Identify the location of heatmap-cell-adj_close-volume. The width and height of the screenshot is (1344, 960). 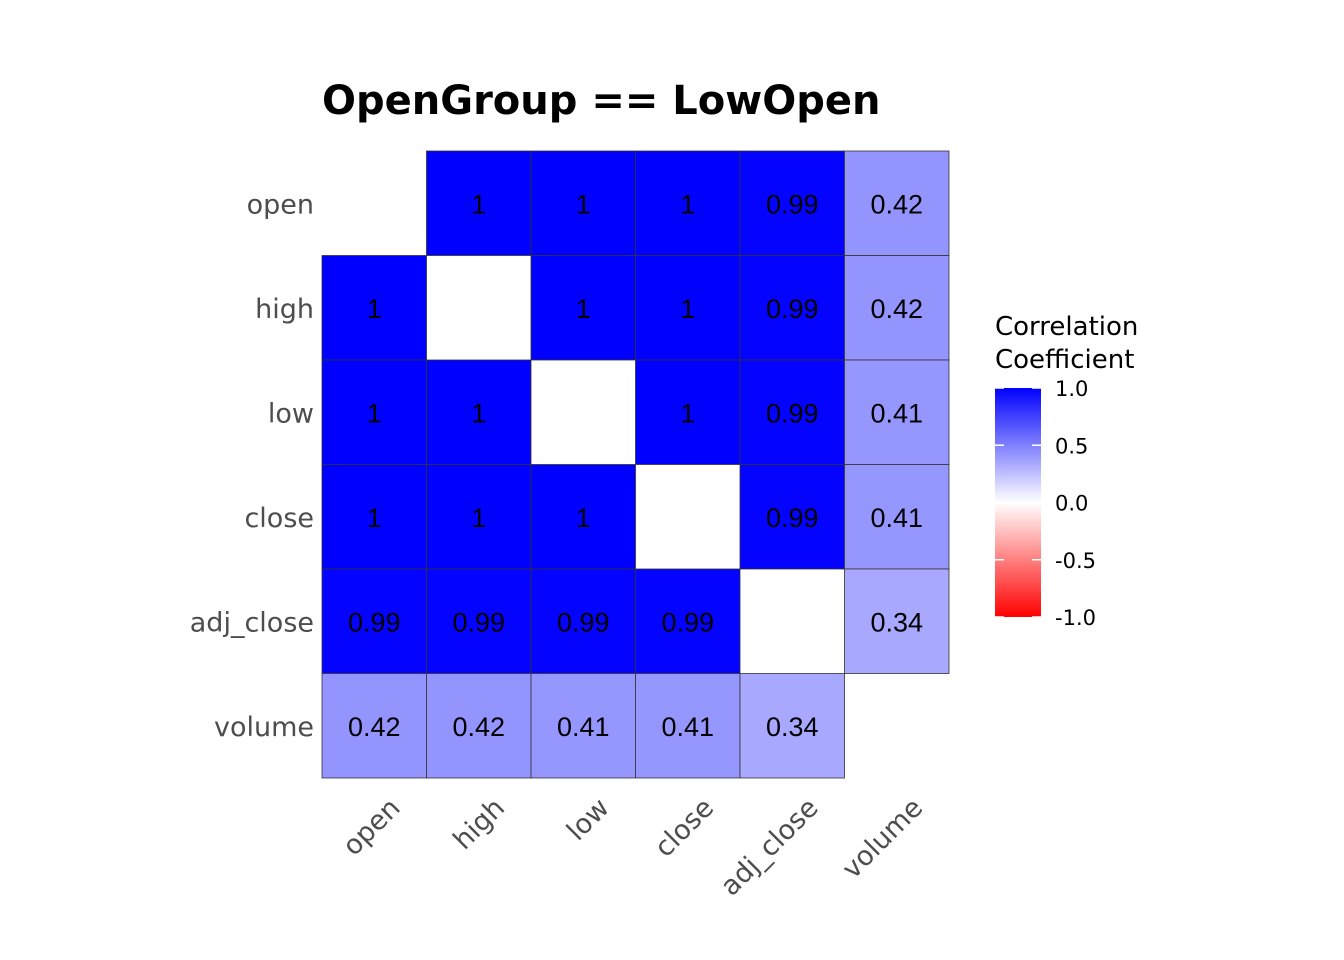
(897, 621).